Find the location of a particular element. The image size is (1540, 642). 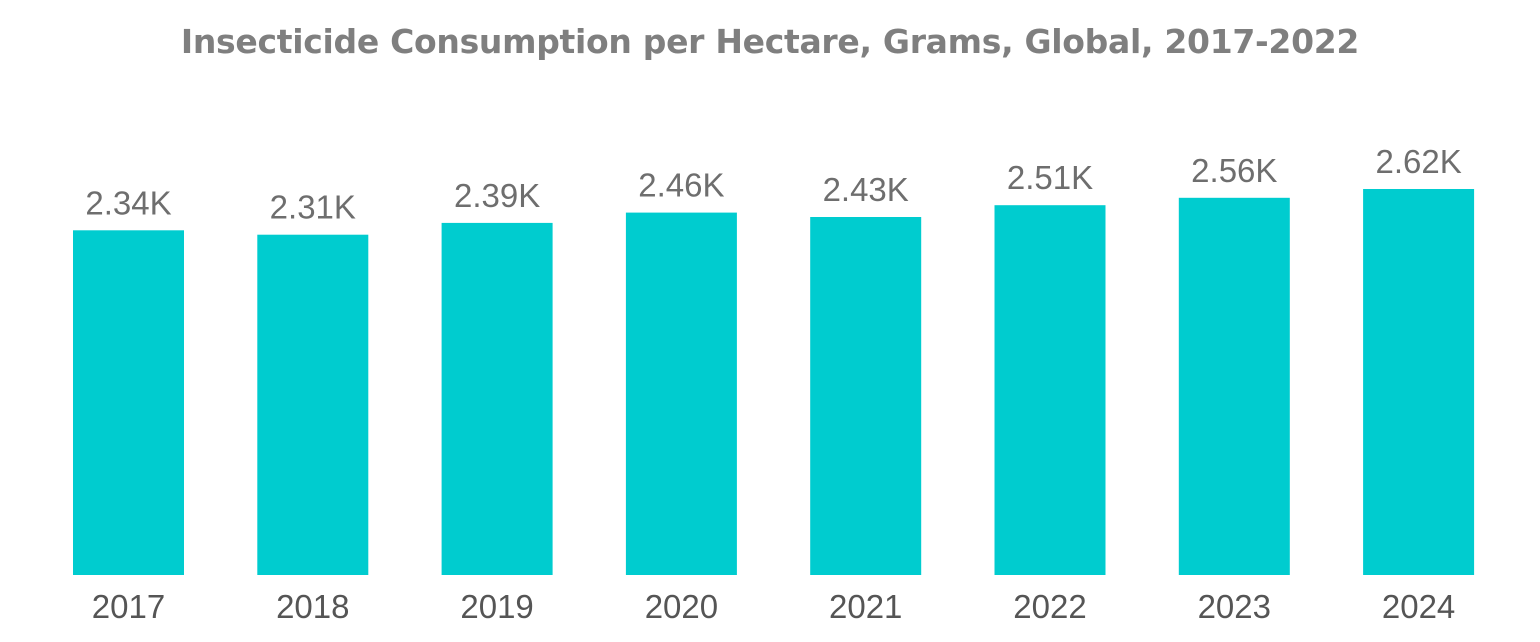

x-tick-label-2023: 2023 is located at coordinates (1234, 606).